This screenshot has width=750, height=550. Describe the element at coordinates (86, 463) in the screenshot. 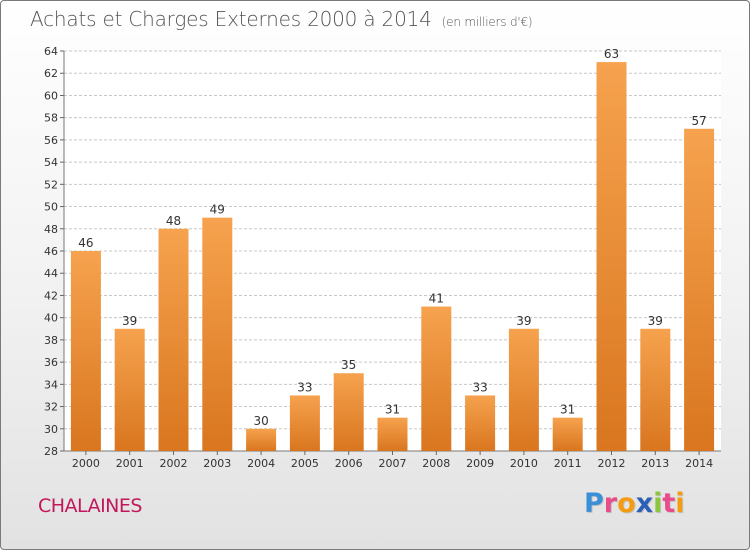

I see `x-tick-label: 2000` at that location.